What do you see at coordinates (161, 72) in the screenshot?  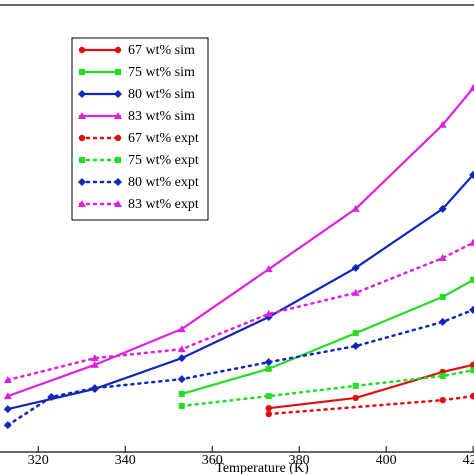 I see `legend-label: 75 wt% sim` at bounding box center [161, 72].